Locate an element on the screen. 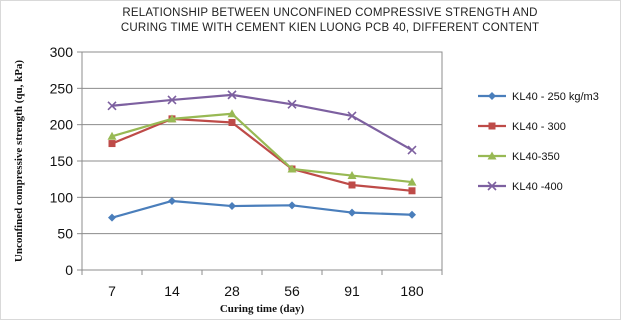 This screenshot has height=320, width=621. y-tick-label: 150 is located at coordinates (62, 161).